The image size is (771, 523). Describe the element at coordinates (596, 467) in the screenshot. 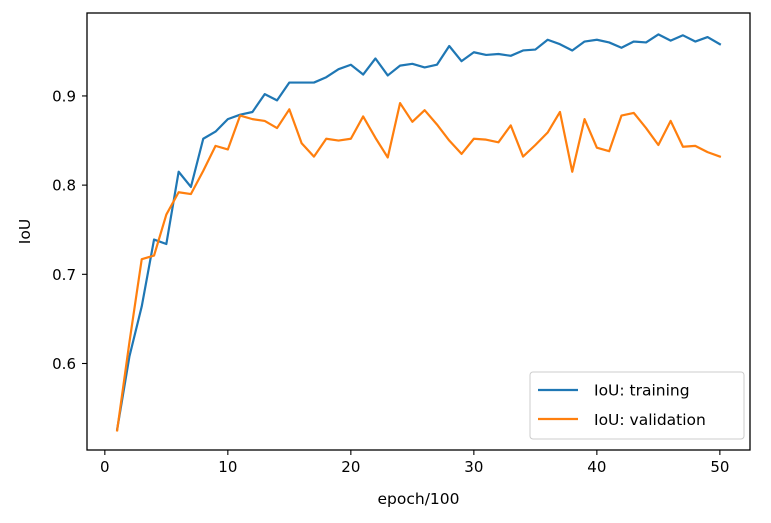

I see `x-tick-label: 40` at that location.